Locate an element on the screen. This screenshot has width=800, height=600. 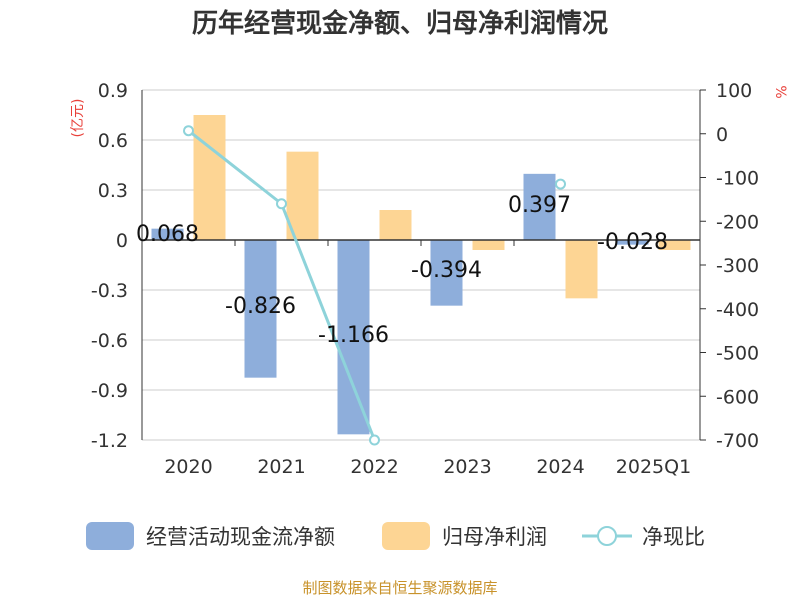
x-tick-label: 2022 is located at coordinates (374, 467).